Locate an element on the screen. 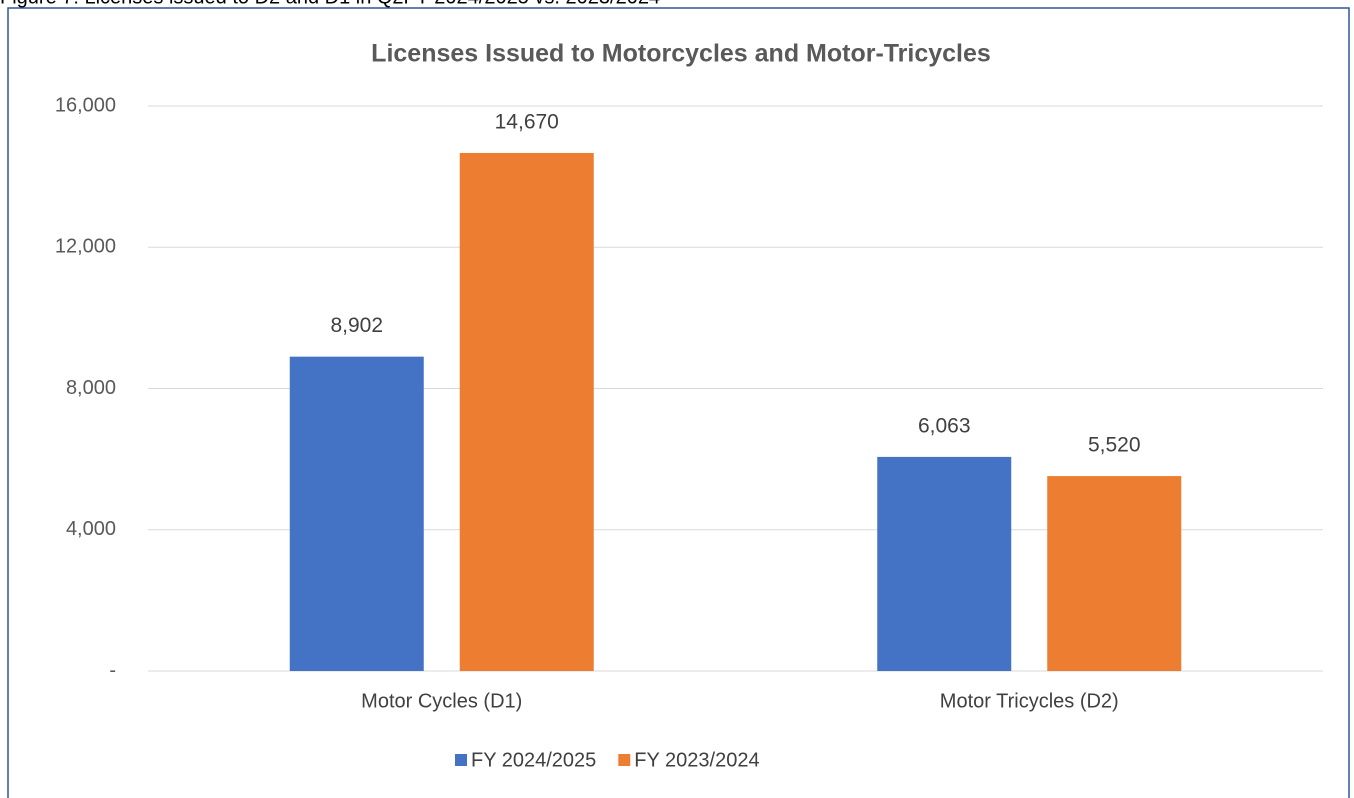  y-tick-label: 8,000 is located at coordinates (91, 388).